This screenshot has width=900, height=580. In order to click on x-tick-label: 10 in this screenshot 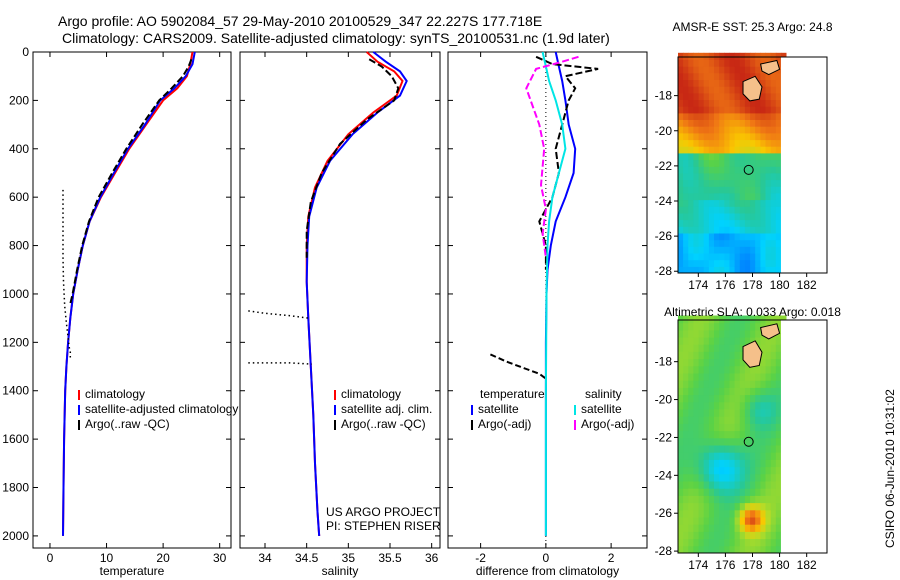, I will do `click(107, 558)`.